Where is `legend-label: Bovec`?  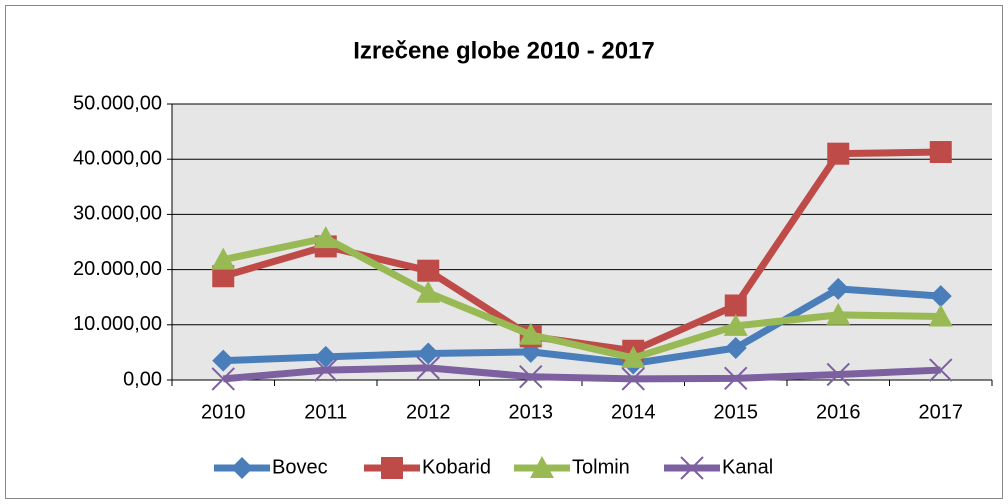
legend-label: Bovec is located at coordinates (300, 467).